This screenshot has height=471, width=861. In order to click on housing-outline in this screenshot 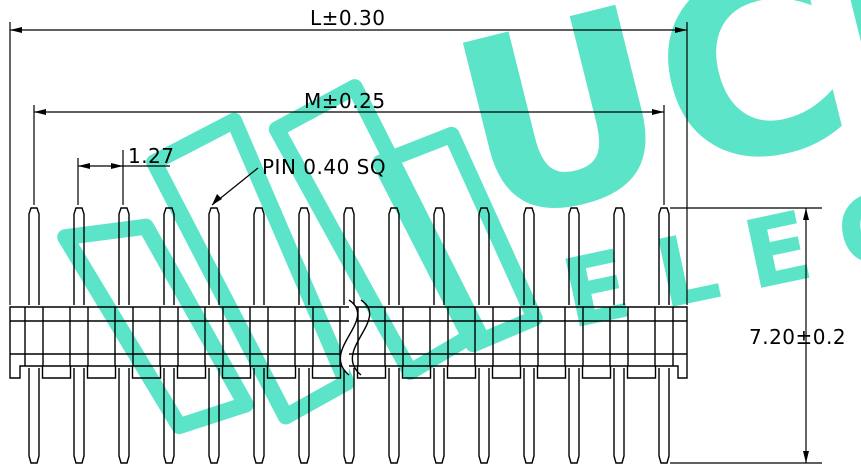, I will do `click(348, 342)`.